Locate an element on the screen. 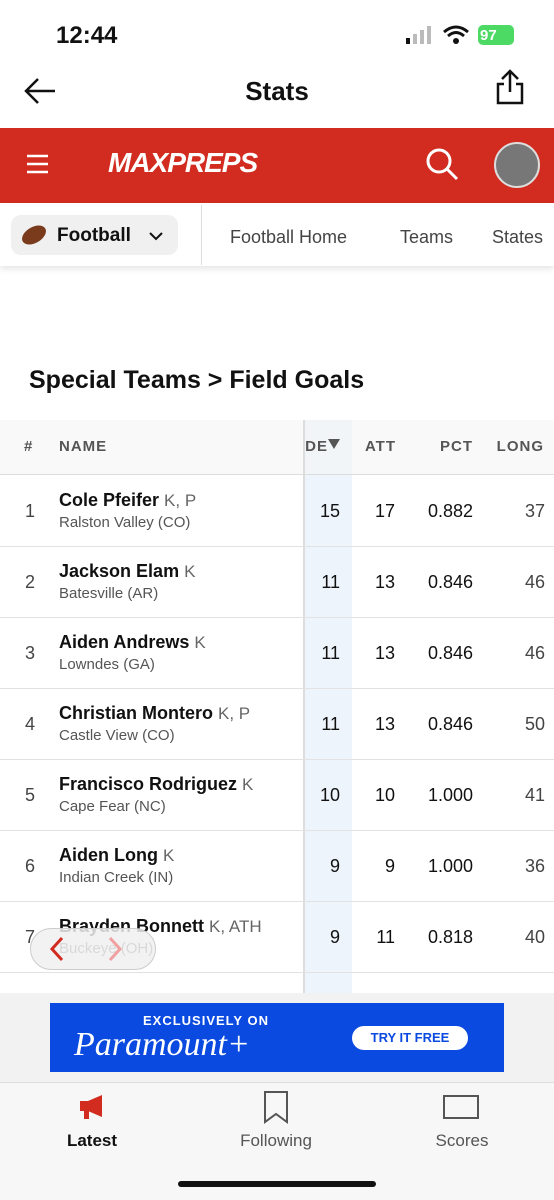  player: Cole Pfeifer K, P Ralston Valley (CO) is located at coordinates (179, 510).